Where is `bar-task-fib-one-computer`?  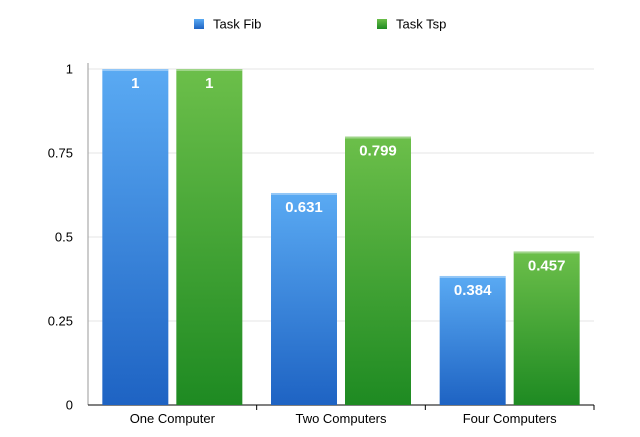 bar-task-fib-one-computer is located at coordinates (135, 237).